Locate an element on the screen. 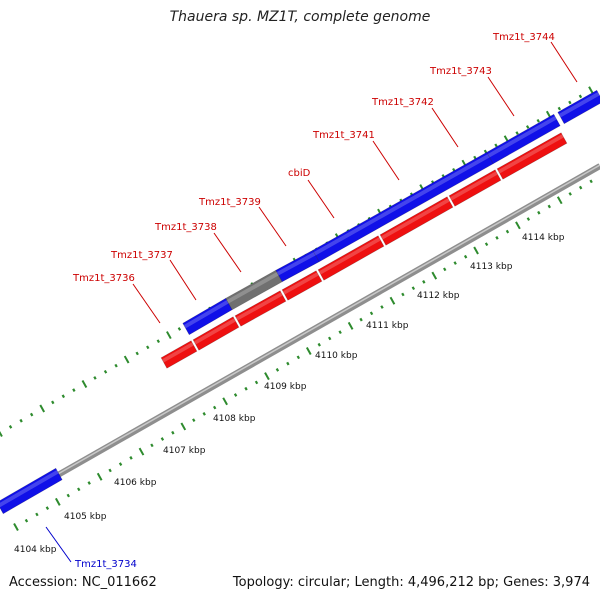 The image size is (600, 600). gene-label: Tmz1t_3743 is located at coordinates (460, 71).